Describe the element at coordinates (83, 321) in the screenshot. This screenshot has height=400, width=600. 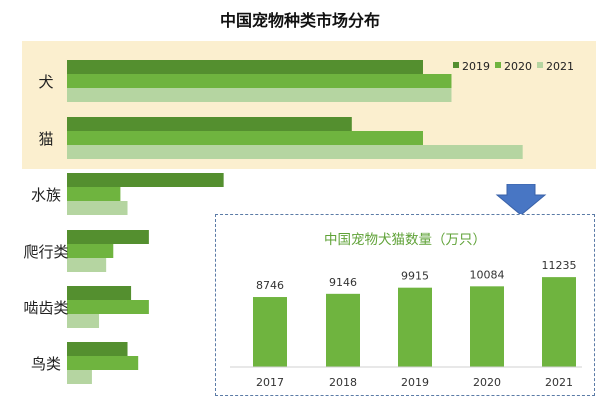
I see `bar-啮齿类-2021` at that location.